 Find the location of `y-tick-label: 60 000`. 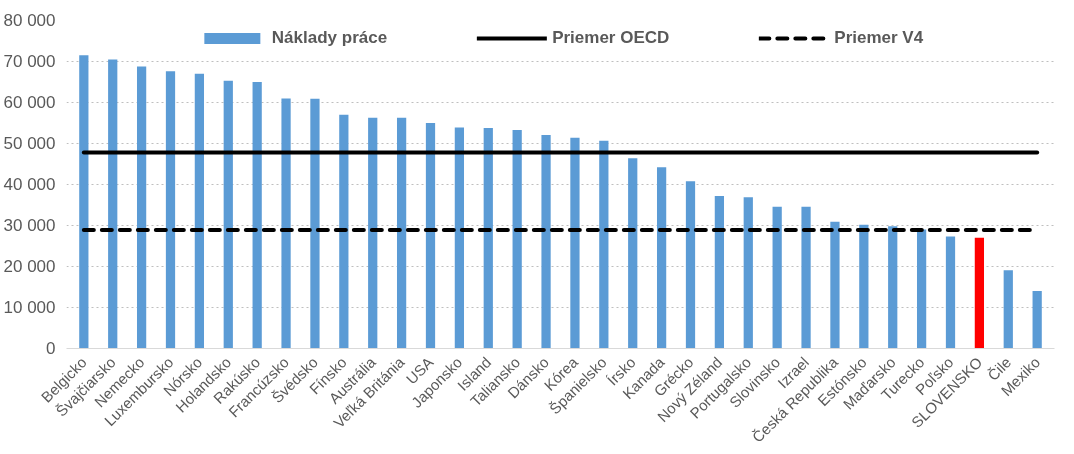

y-tick-label: 60 000 is located at coordinates (29, 102).